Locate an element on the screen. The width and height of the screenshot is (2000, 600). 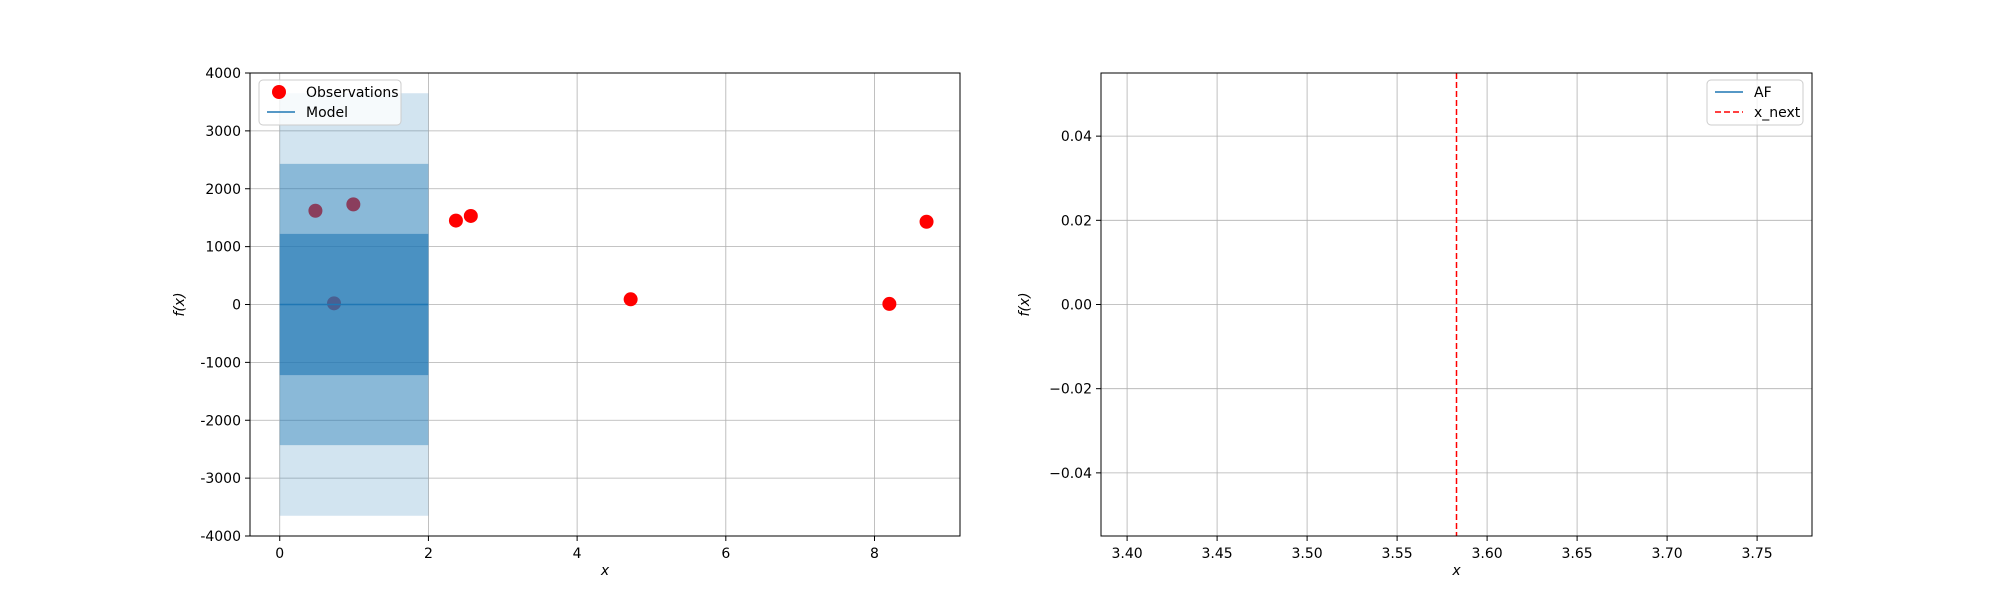
x-tick-label: 4 is located at coordinates (577, 554).